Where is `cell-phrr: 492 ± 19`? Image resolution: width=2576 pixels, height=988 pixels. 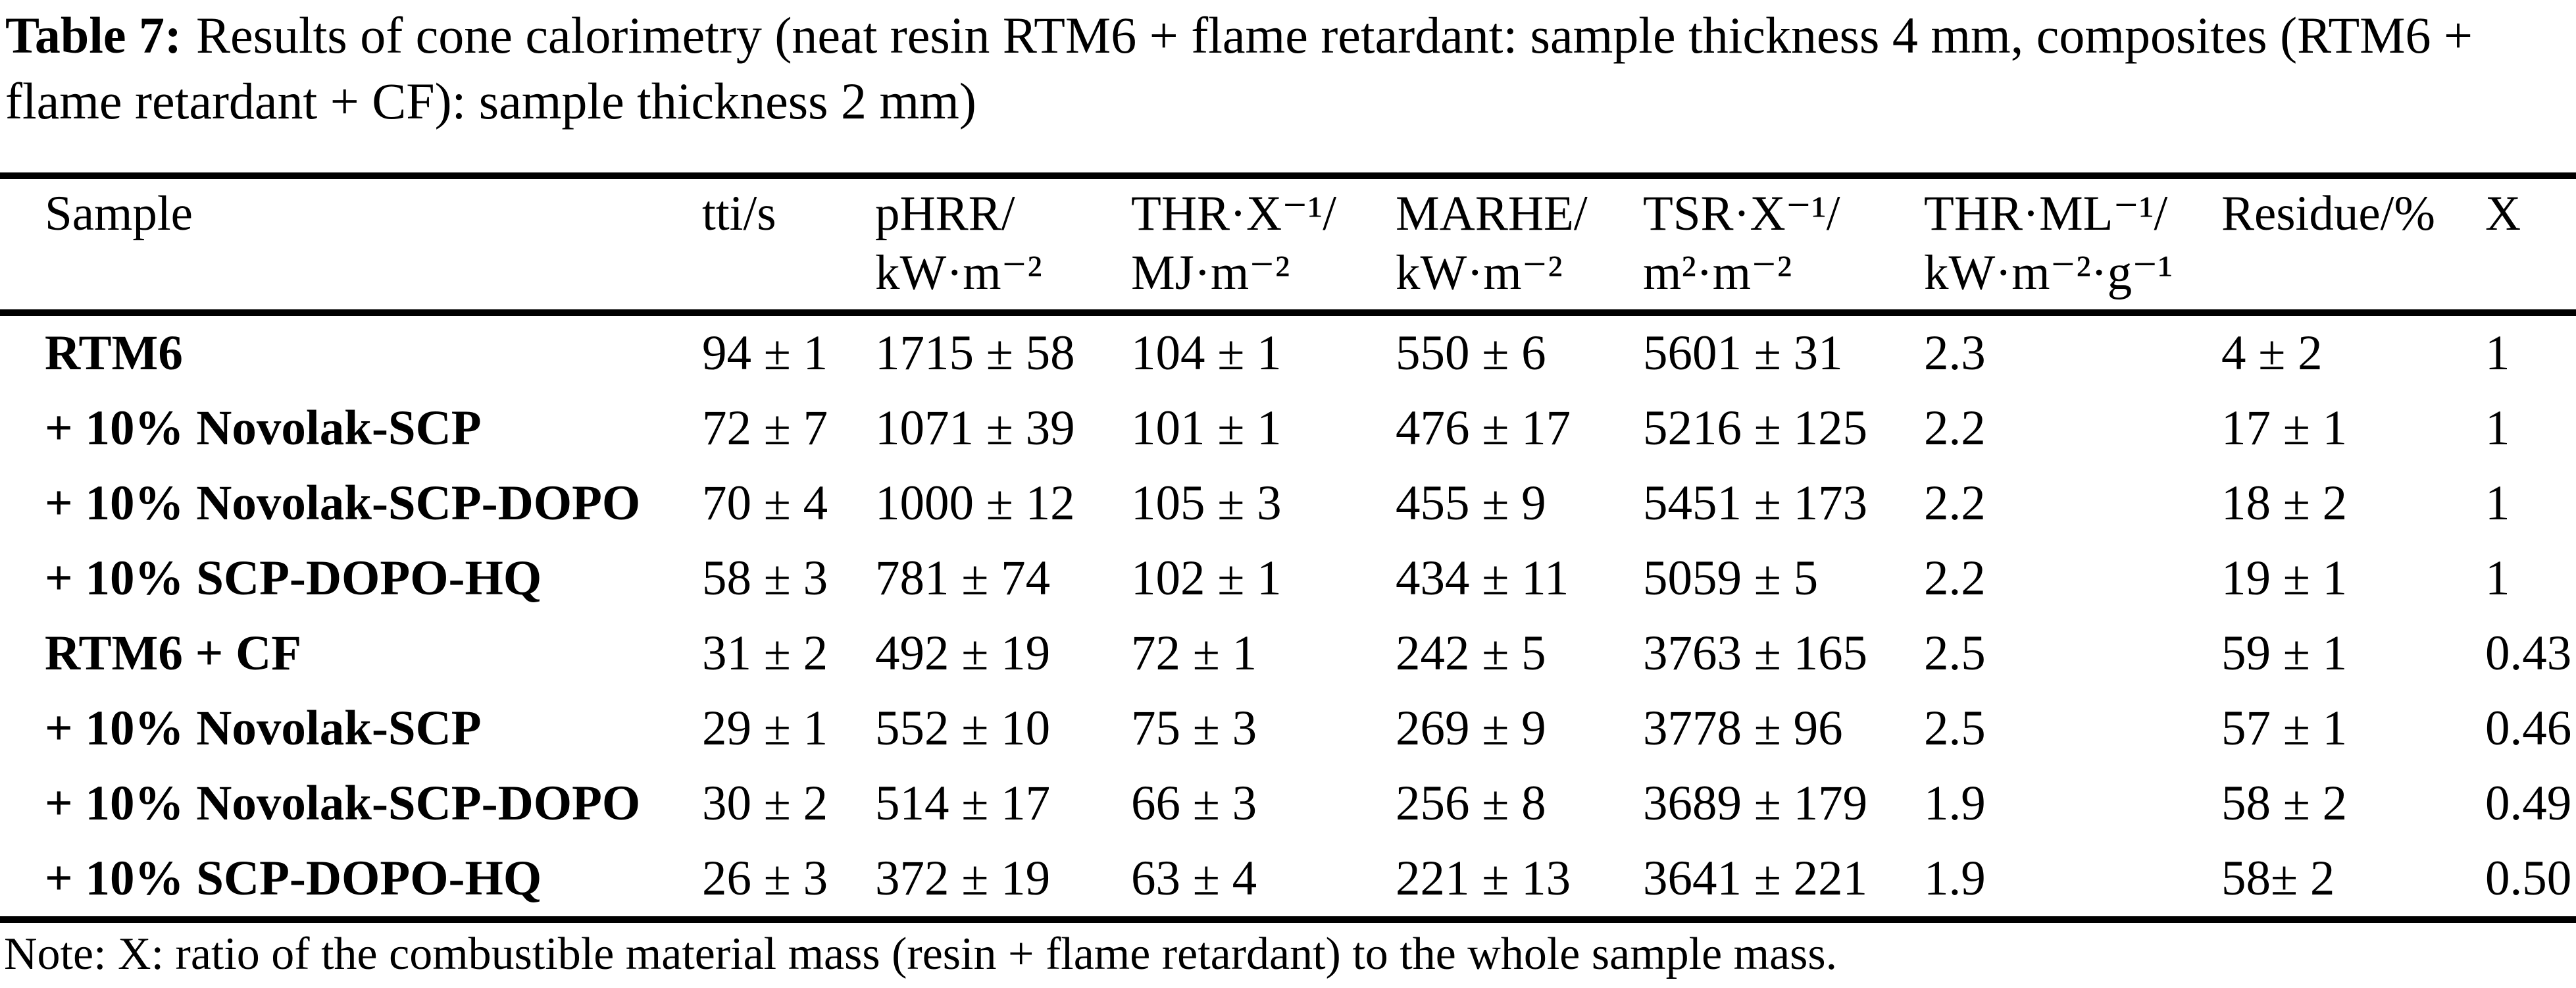
cell-phrr: 492 ± 19 is located at coordinates (963, 653).